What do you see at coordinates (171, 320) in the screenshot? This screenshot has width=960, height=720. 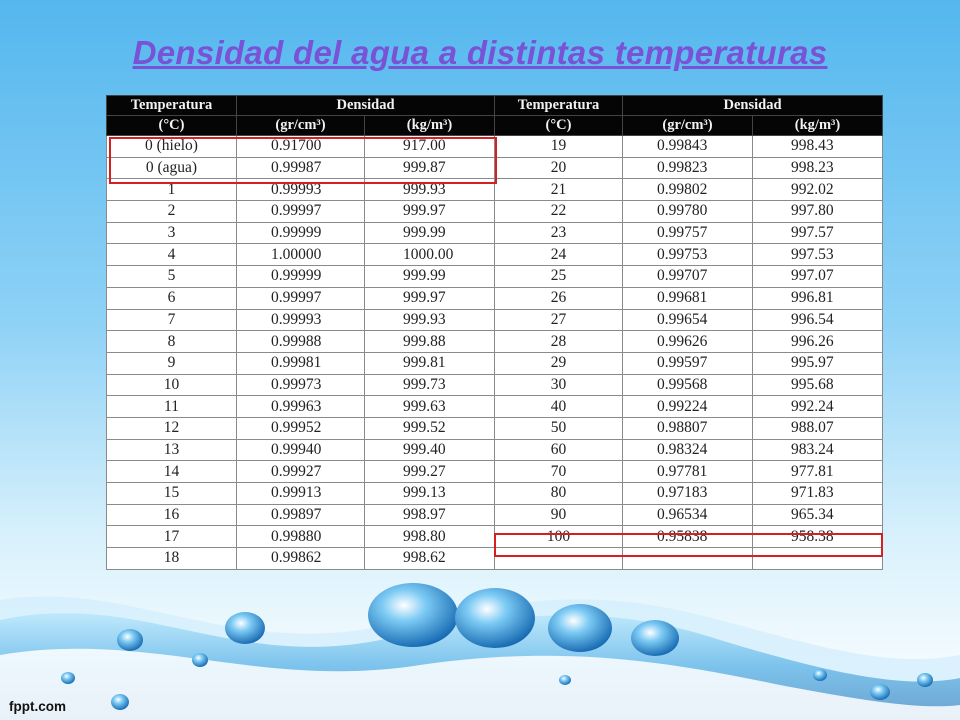 I see `cell-temp-left: 7` at bounding box center [171, 320].